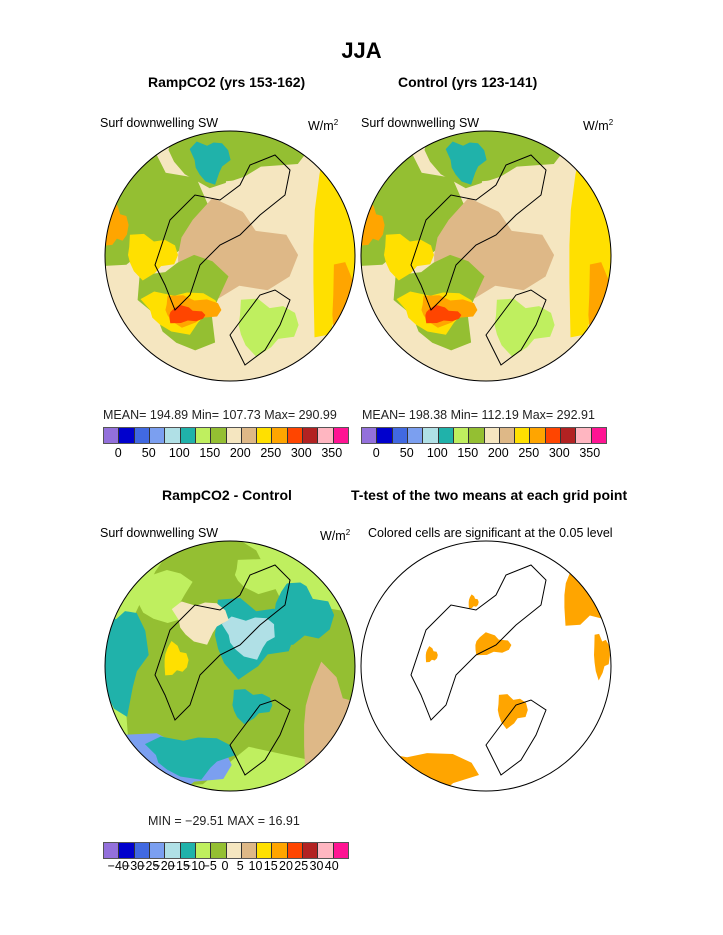 The image size is (723, 935). I want to click on colorbar-tick-label: −10, so click(194, 866).